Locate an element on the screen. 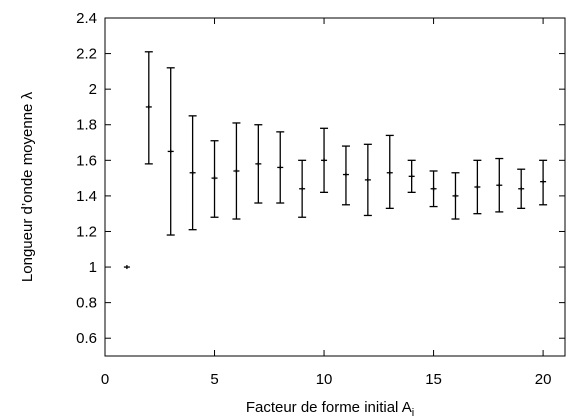  y-tick-label: 2.4 is located at coordinates (86, 18).